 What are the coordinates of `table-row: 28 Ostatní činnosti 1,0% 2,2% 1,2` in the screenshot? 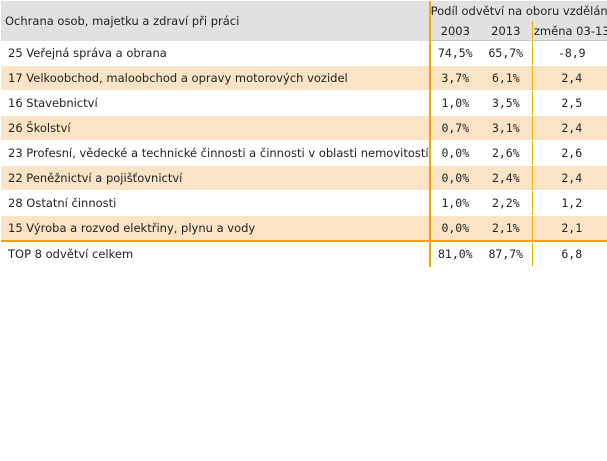 It's located at (304, 203).